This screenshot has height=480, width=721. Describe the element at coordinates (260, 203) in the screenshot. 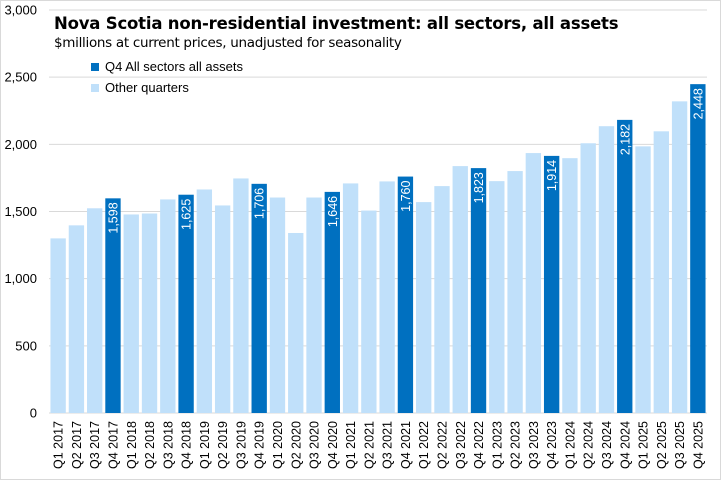

I see `data-label: 1,706` at that location.